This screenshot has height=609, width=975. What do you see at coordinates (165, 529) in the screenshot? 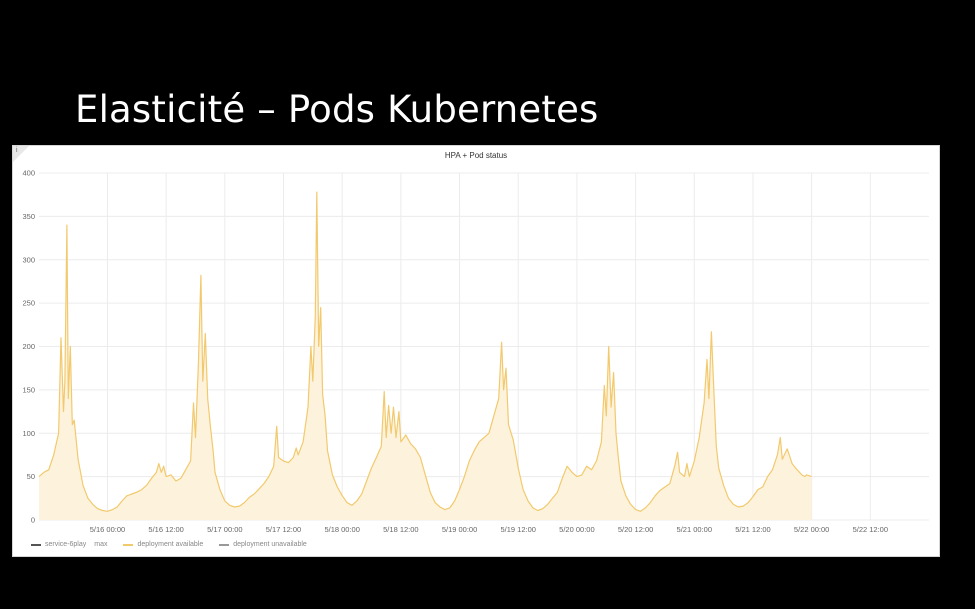
I see `x-tick-label: 5/16 12:00` at bounding box center [165, 529].